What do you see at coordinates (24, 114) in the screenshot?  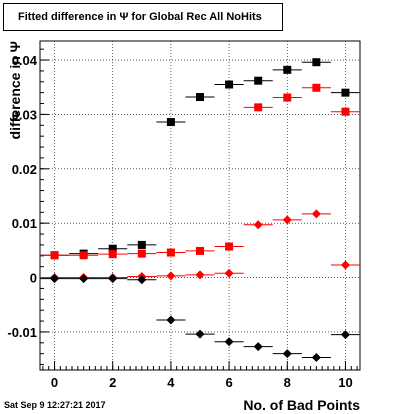 I see `y-tick-label: 0.03` at bounding box center [24, 114].